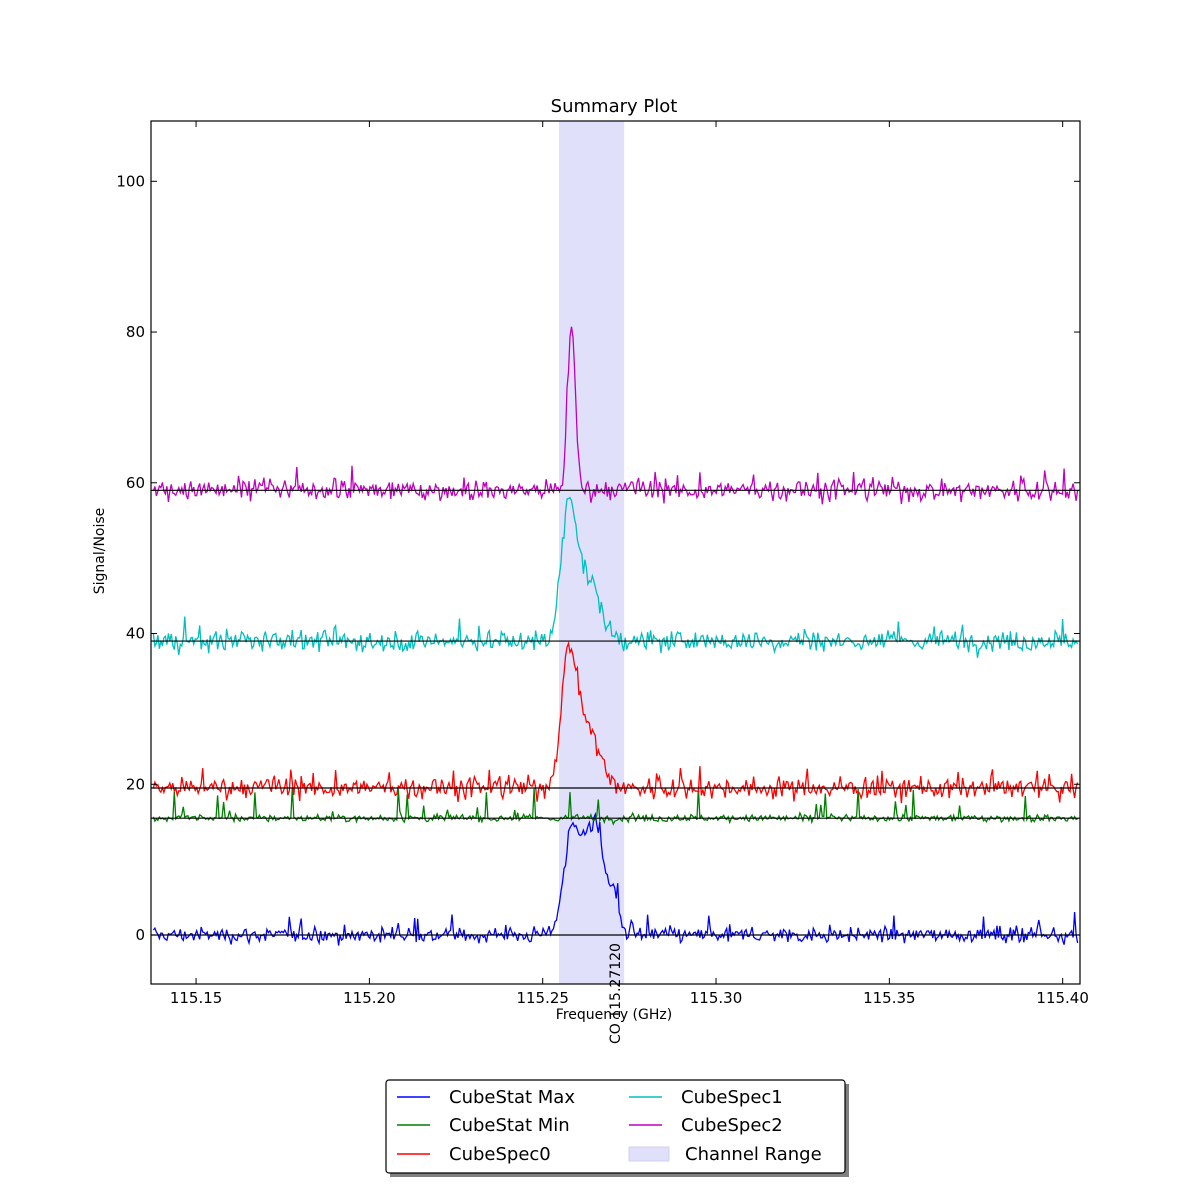 This screenshot has width=1200, height=1200. I want to click on legend-box, so click(615, 1126).